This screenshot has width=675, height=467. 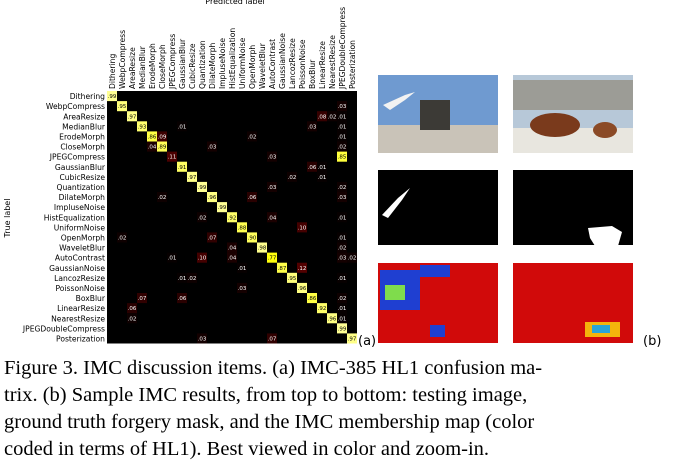 What do you see at coordinates (122, 59) in the screenshot?
I see `column-label: WebpCompress` at bounding box center [122, 59].